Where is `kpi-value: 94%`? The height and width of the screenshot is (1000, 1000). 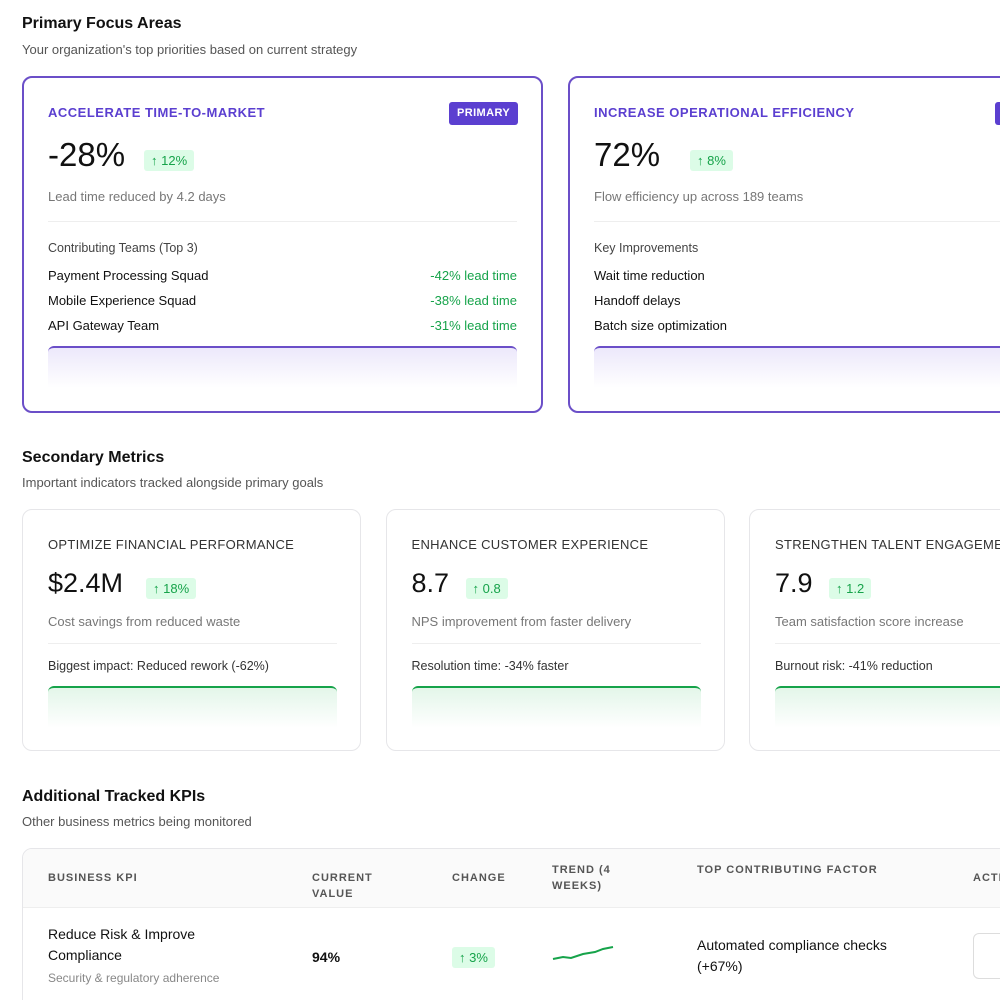
kpi-value: 94% is located at coordinates (326, 957).